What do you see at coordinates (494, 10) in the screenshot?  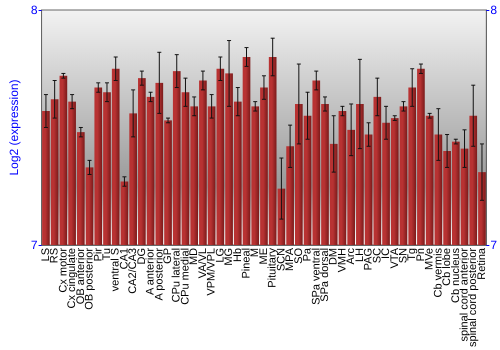 I see `y2-tick-label: 8` at bounding box center [494, 10].